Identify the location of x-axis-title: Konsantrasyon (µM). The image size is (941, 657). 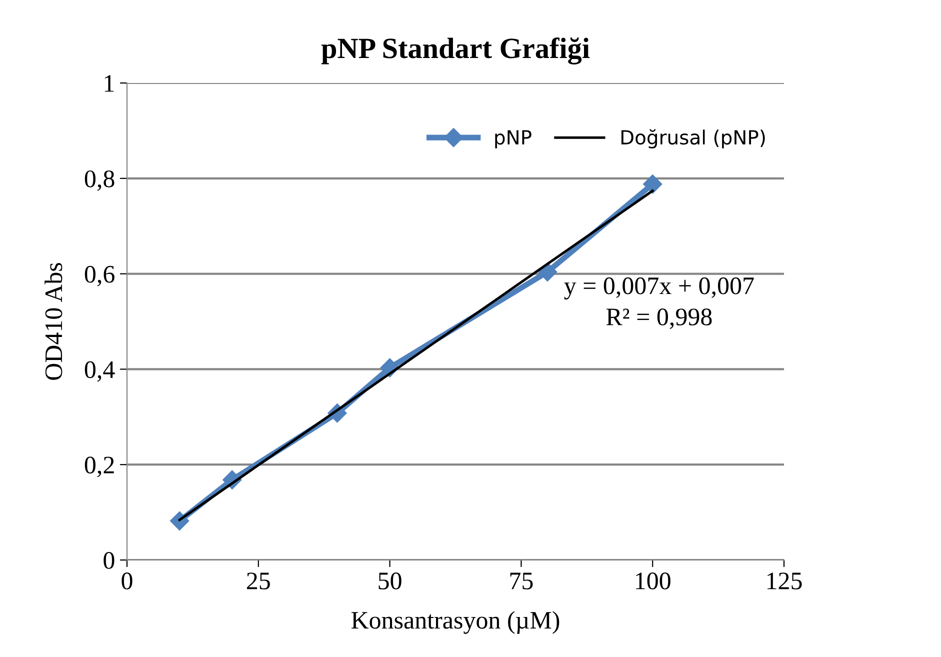
(455, 622).